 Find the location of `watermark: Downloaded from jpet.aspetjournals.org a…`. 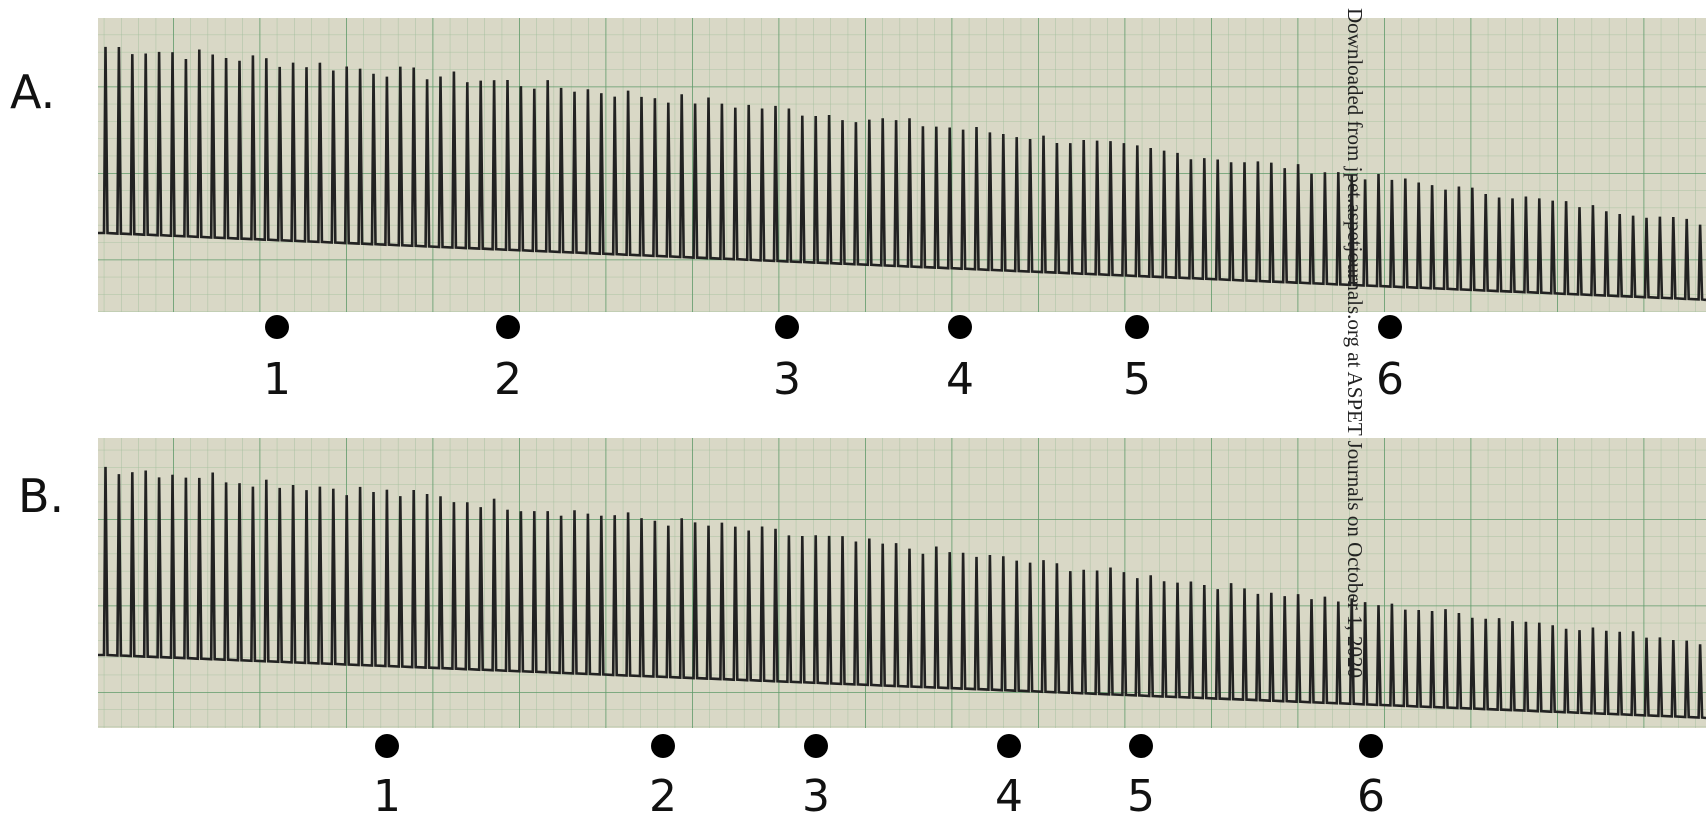

watermark: Downloaded from jpet.aspetjournals.org a… is located at coordinates (1355, 343).